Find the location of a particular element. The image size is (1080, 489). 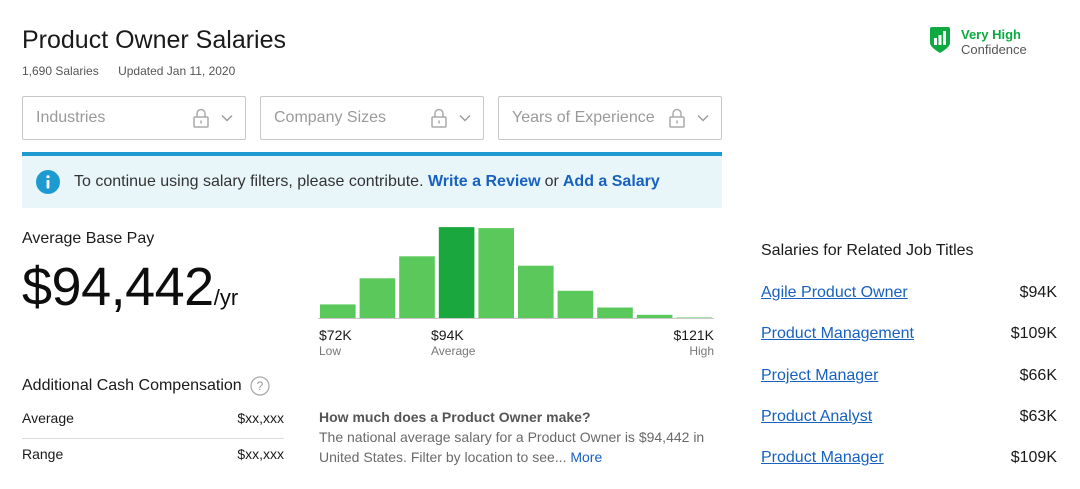

histogram-bar-average is located at coordinates (456, 273).